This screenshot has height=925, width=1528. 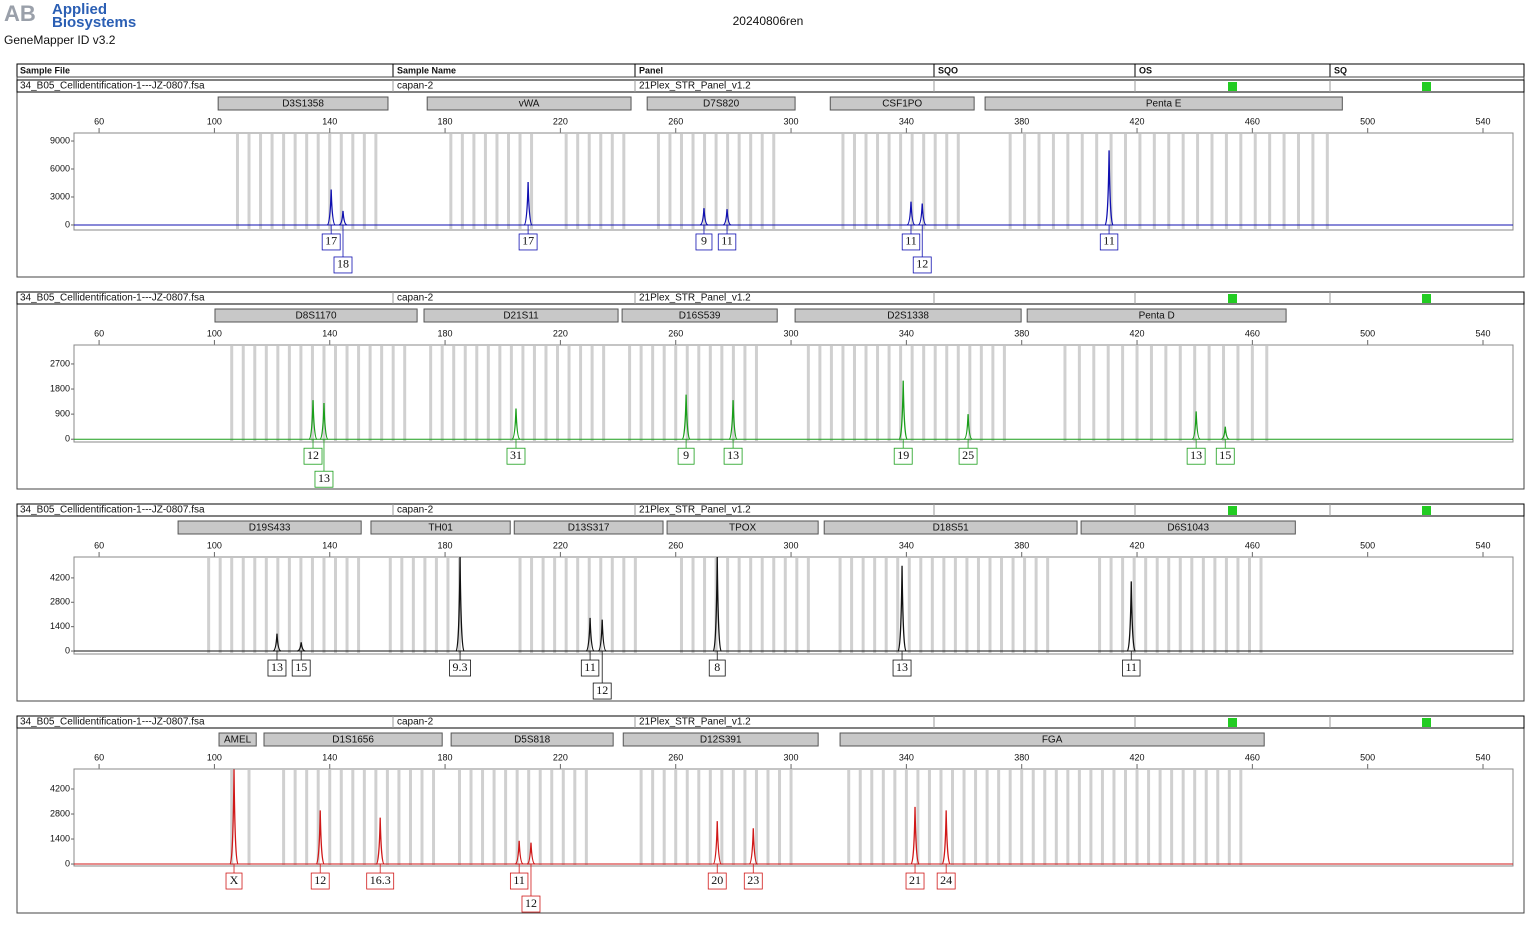 What do you see at coordinates (460, 667) in the screenshot?
I see `allele-label: 9.3` at bounding box center [460, 667].